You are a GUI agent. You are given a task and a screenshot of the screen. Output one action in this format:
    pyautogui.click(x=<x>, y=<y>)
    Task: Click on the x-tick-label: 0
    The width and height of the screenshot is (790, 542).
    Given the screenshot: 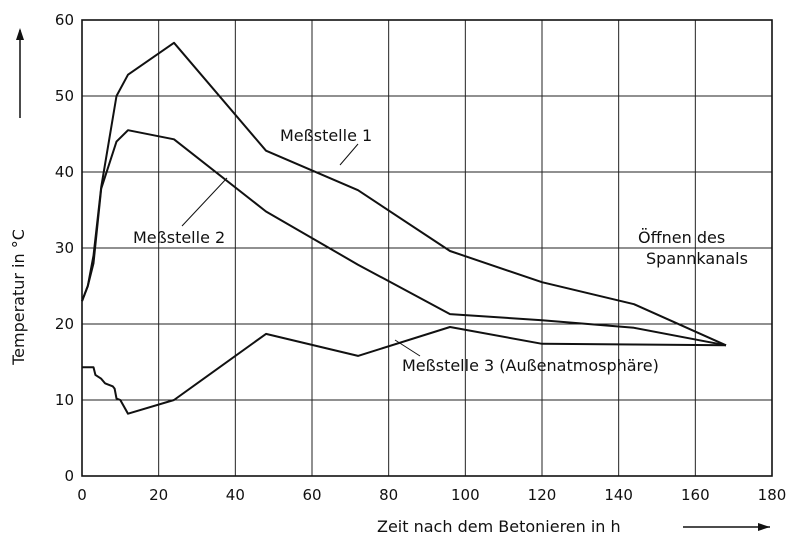 What is the action you would take?
    pyautogui.click(x=82, y=495)
    